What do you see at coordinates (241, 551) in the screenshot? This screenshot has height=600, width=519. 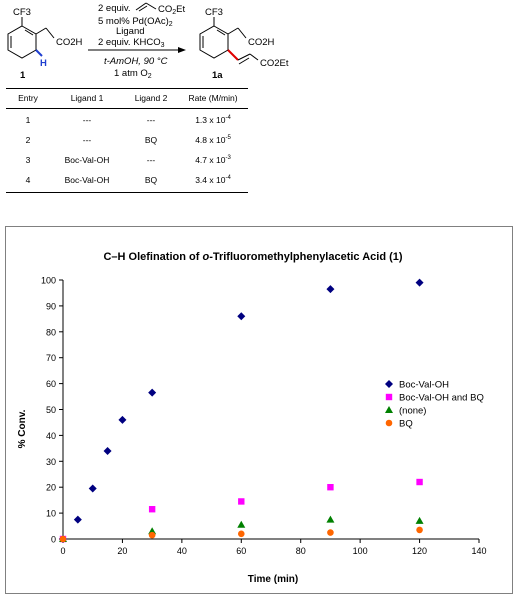 I see `x-tick-label: 60` at bounding box center [241, 551].